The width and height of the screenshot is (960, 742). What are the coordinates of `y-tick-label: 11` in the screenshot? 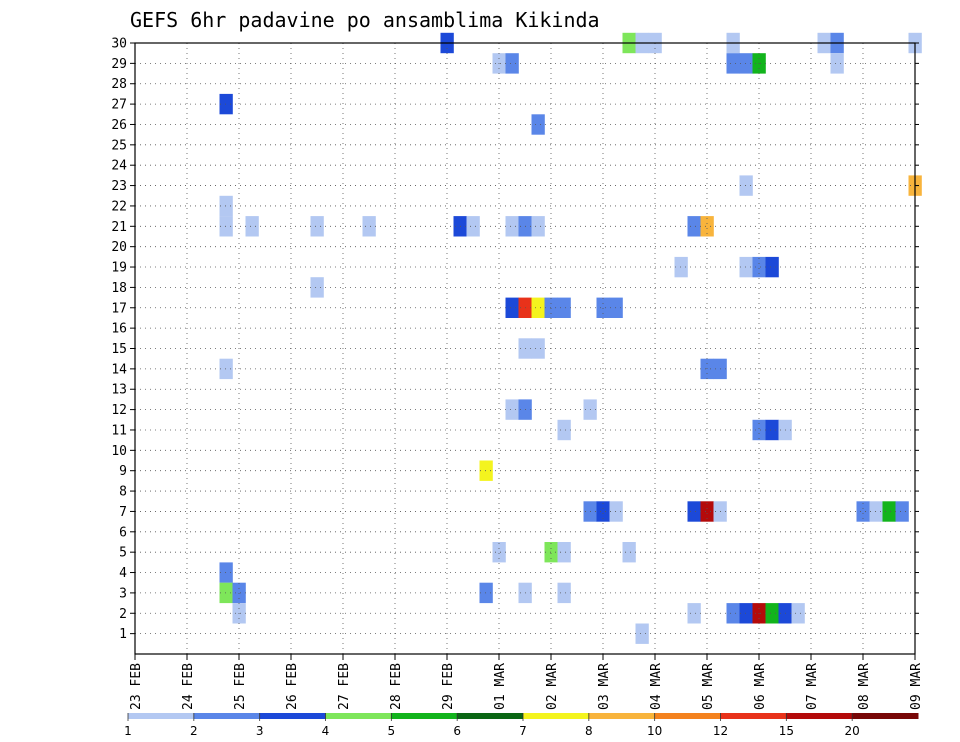 It's located at (119, 430).